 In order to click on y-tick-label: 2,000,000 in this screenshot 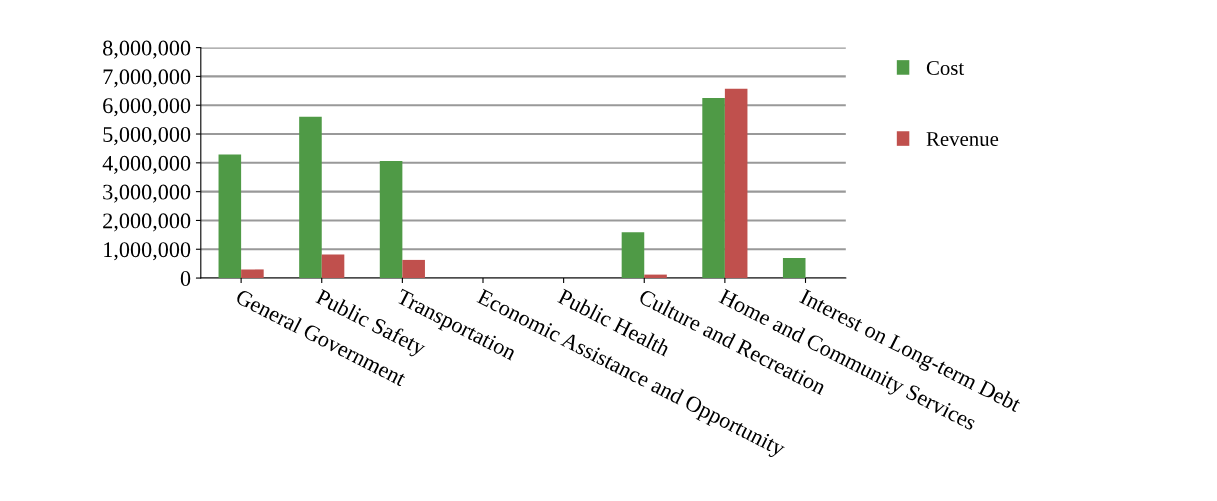, I will do `click(147, 222)`.